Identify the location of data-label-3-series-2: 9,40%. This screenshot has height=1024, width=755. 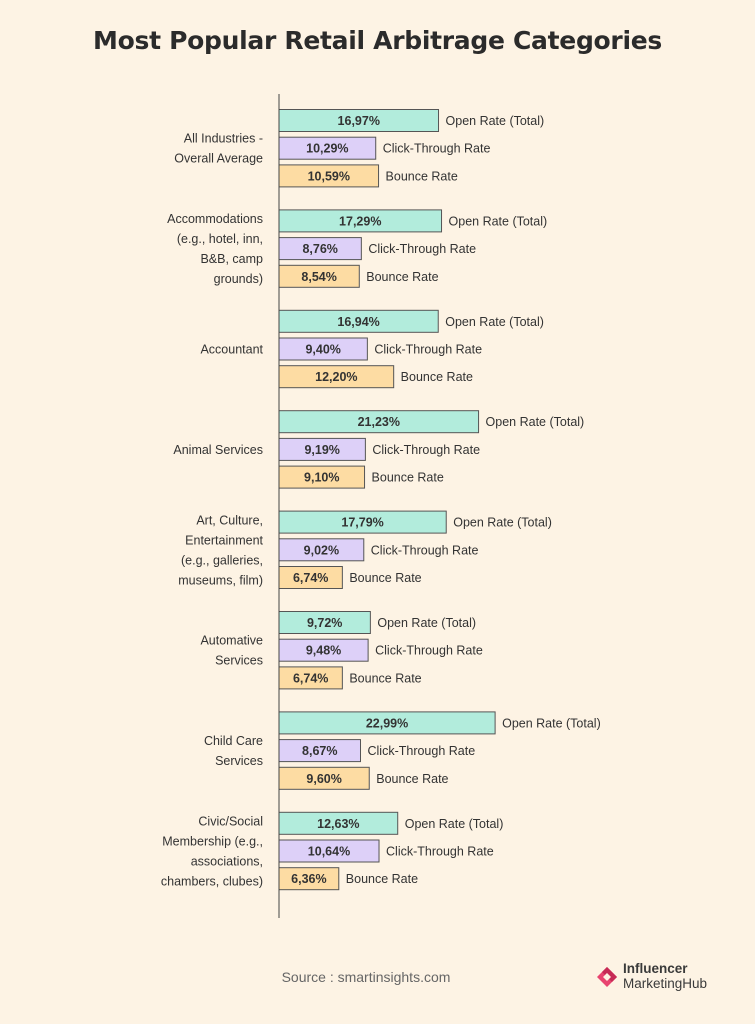
(322, 350).